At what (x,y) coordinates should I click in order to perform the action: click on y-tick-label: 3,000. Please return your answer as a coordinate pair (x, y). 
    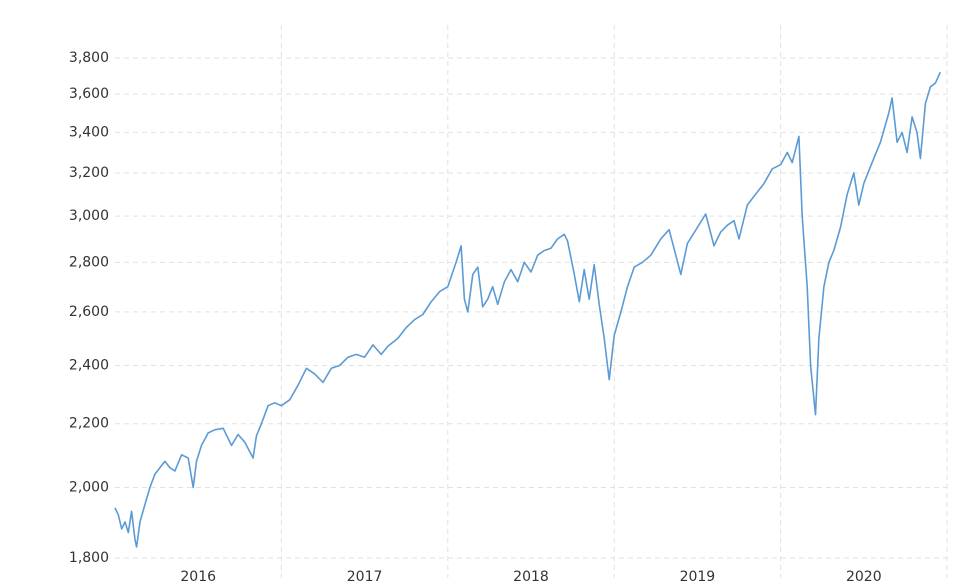
    Looking at the image, I should click on (89, 216).